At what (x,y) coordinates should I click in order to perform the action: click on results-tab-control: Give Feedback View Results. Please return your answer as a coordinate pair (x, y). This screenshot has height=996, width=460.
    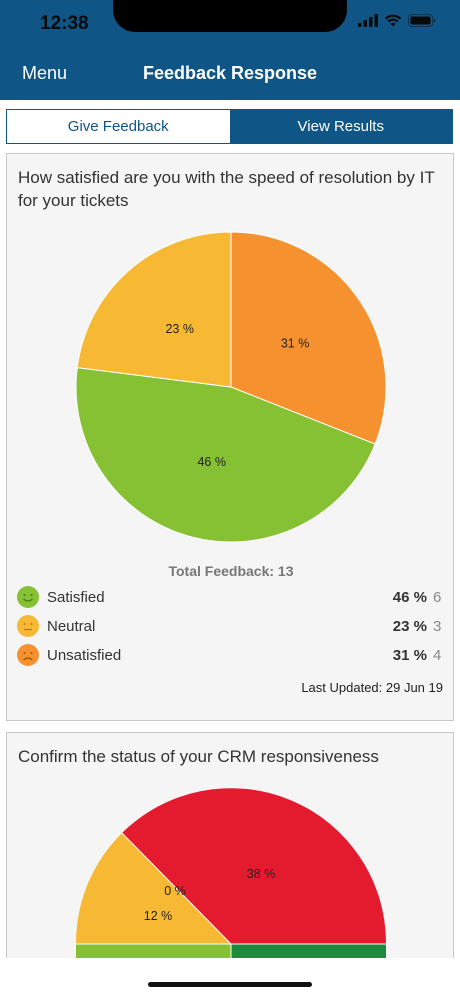
    Looking at the image, I should click on (229, 126).